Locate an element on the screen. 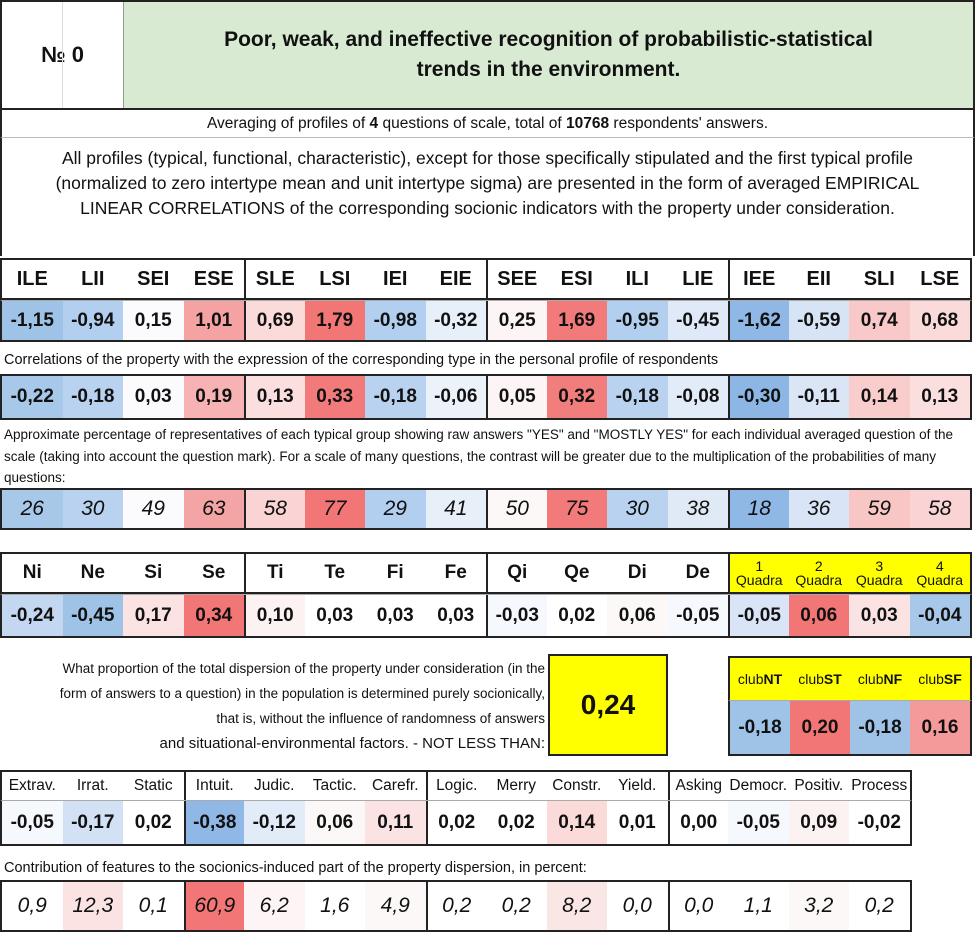 The image size is (975, 935). type-name: SEI is located at coordinates (153, 278).